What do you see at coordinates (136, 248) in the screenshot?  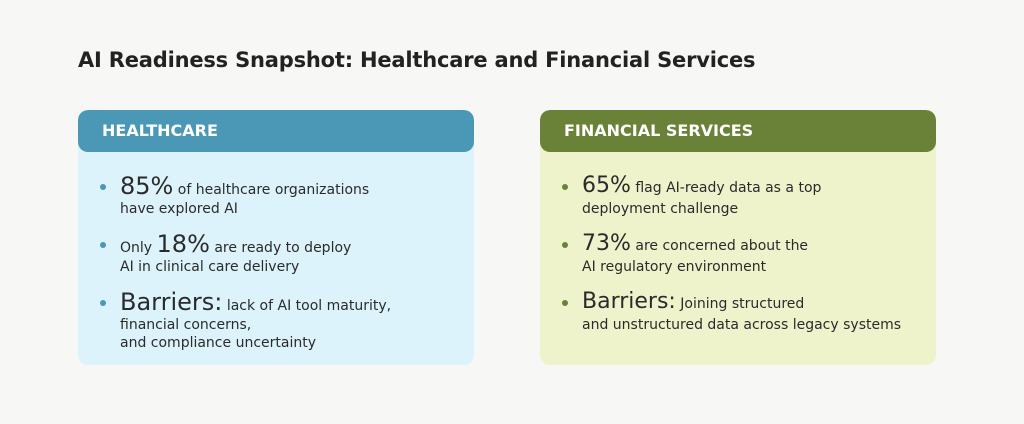 I see `item-prefix: Only` at bounding box center [136, 248].